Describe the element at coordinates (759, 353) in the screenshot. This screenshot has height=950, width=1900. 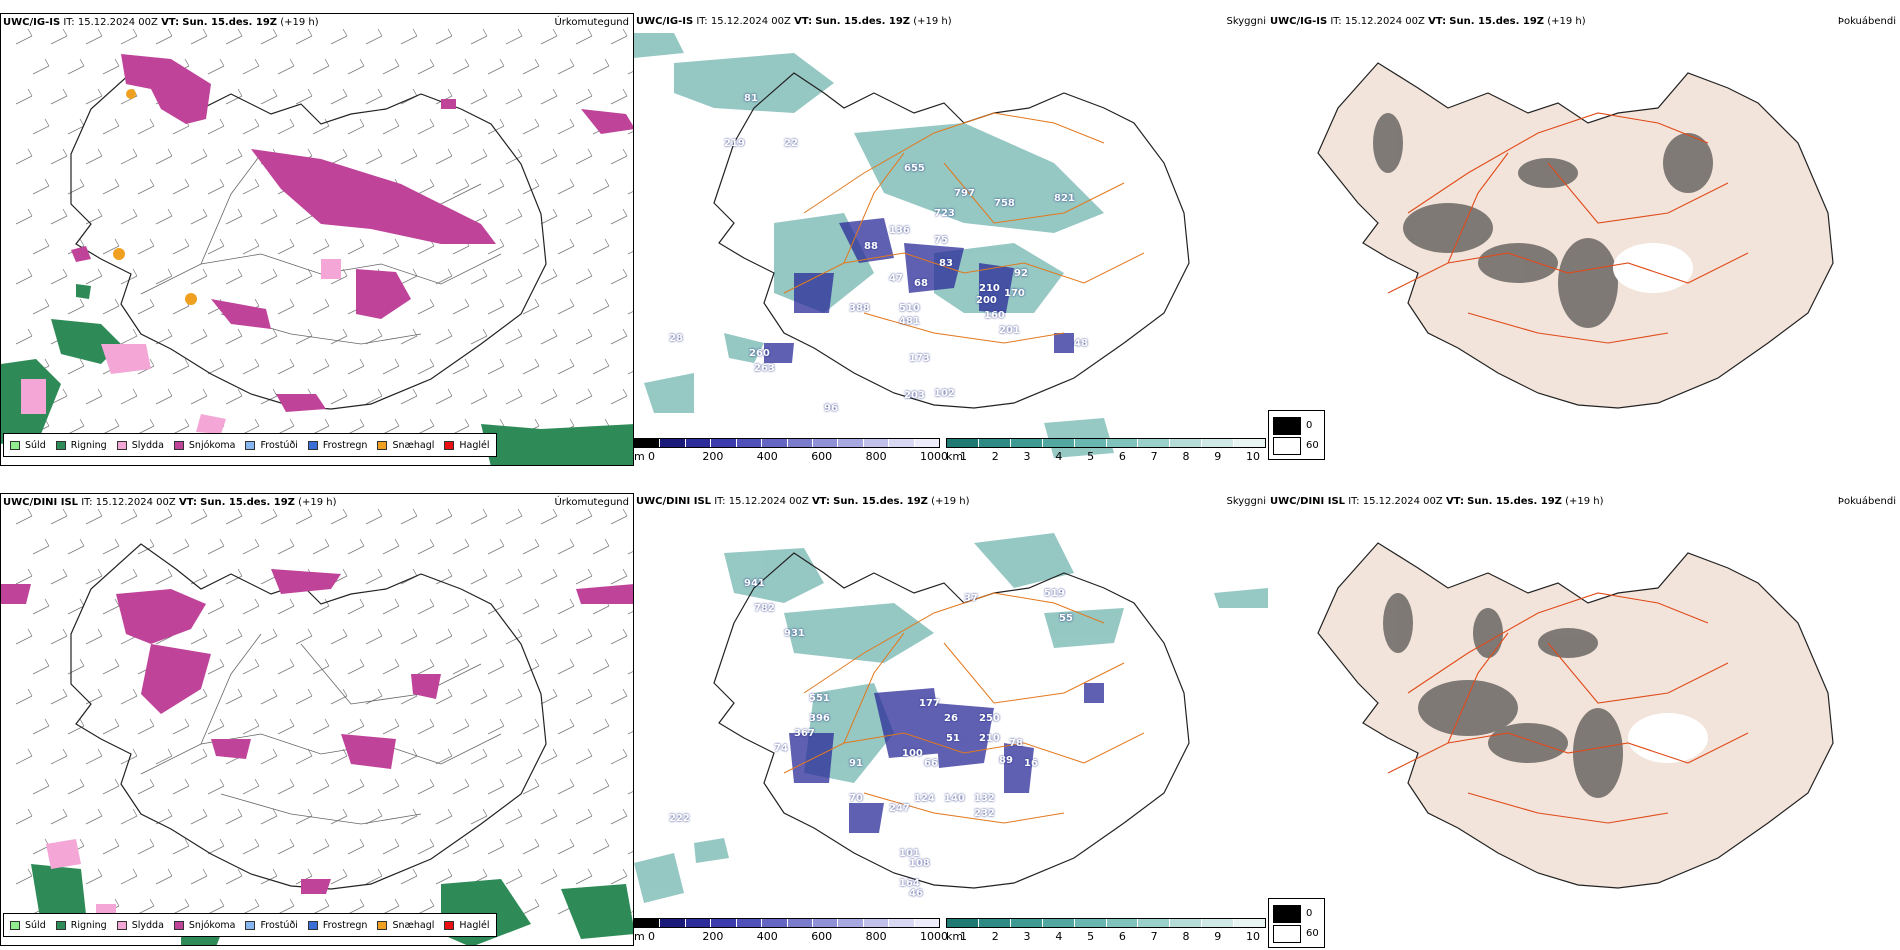
I see `ceiling-value-label: 260` at that location.